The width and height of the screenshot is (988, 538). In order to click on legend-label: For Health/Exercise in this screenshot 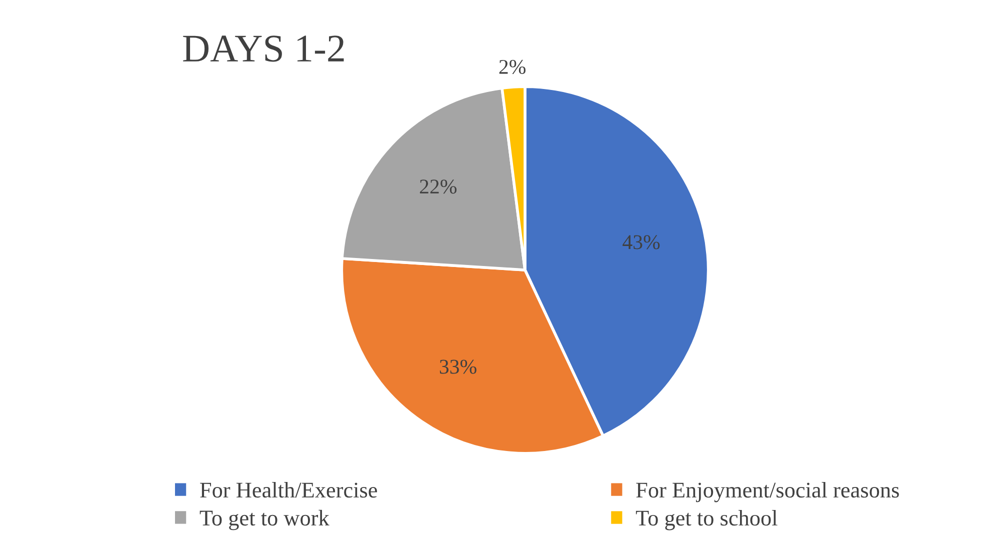, I will do `click(289, 490)`.